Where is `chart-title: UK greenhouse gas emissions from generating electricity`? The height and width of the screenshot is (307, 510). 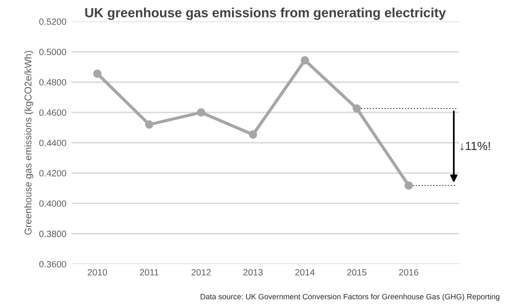 chart-title: UK greenhouse gas emissions from generating electricity is located at coordinates (265, 14).